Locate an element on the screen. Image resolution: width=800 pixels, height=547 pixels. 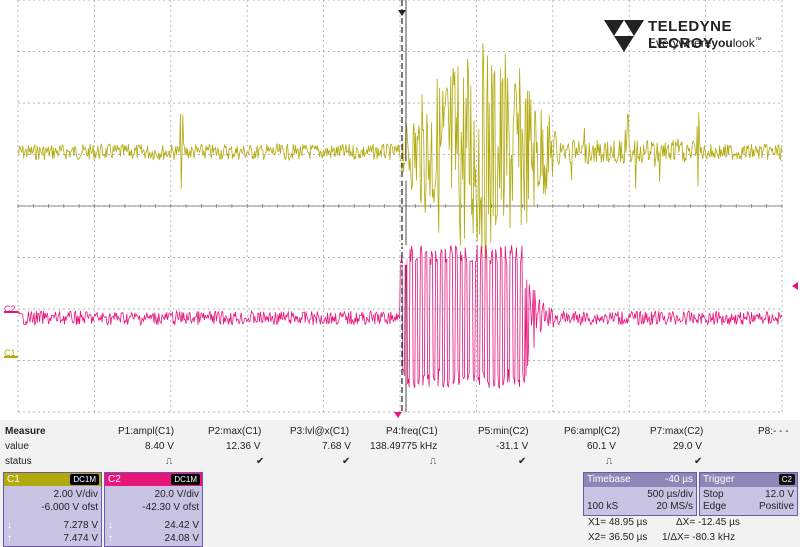
teledyne-lecroy-logo: TELEDYNE LECROY Everywhereyoulook™ is located at coordinates (697, 34).